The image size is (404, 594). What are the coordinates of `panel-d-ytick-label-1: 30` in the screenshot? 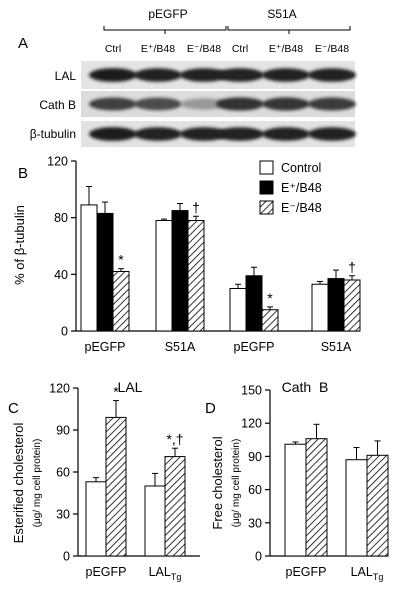 It's located at (255, 523).